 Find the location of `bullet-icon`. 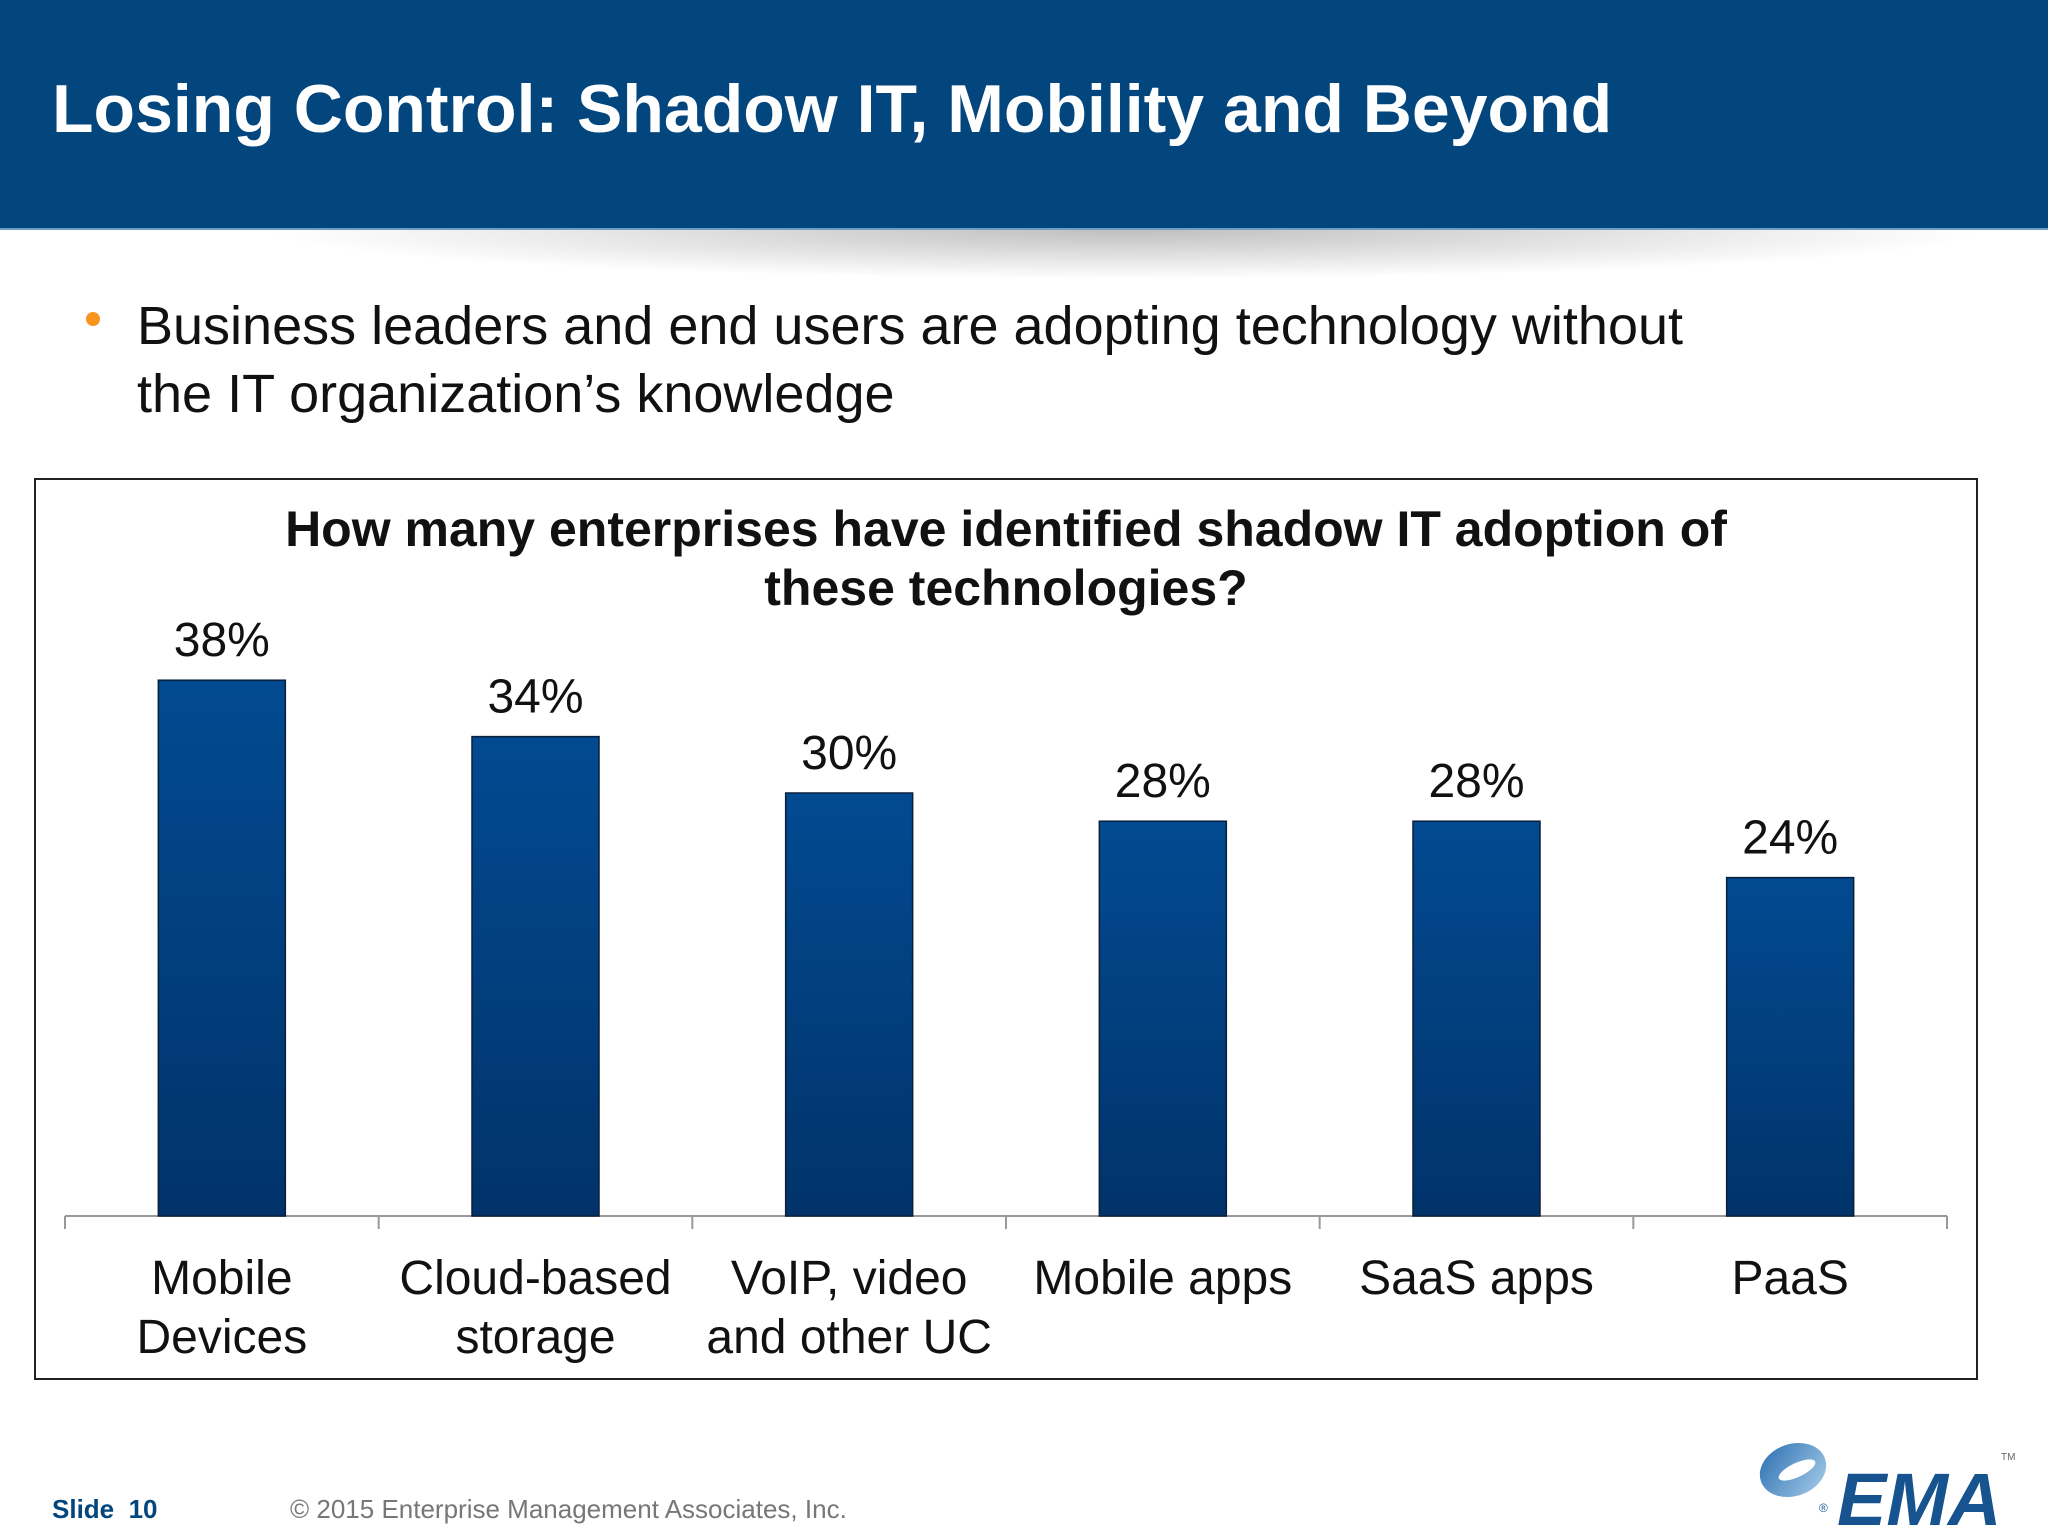

bullet-icon is located at coordinates (93, 319).